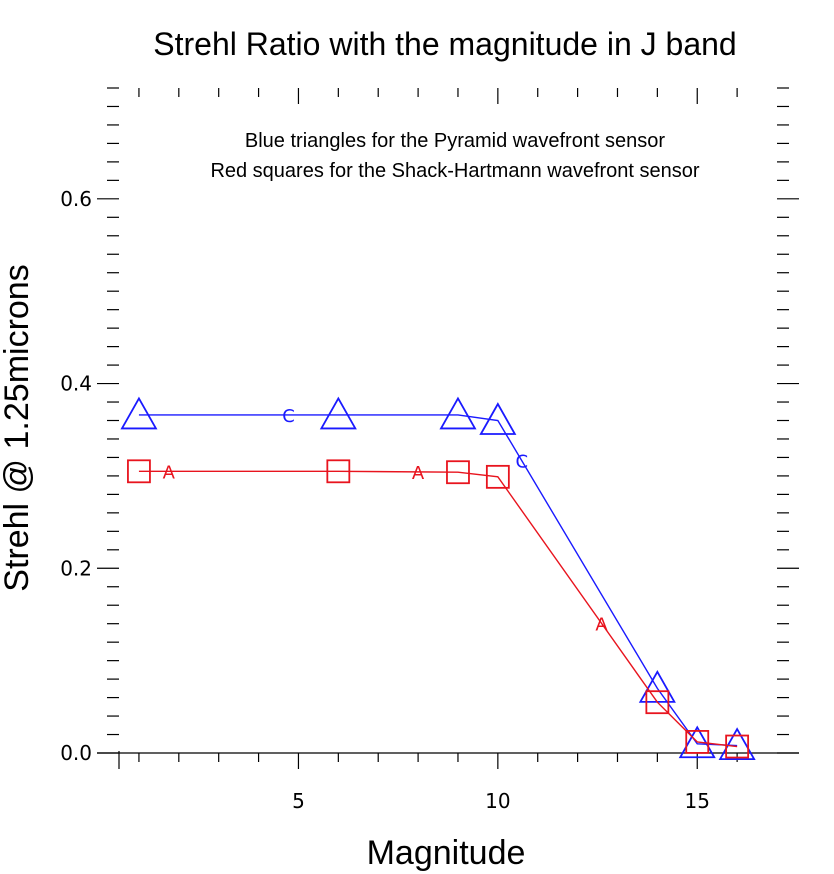  What do you see at coordinates (18, 427) in the screenshot?
I see `y-axis-title: Strehl @ 1.25microns` at bounding box center [18, 427].